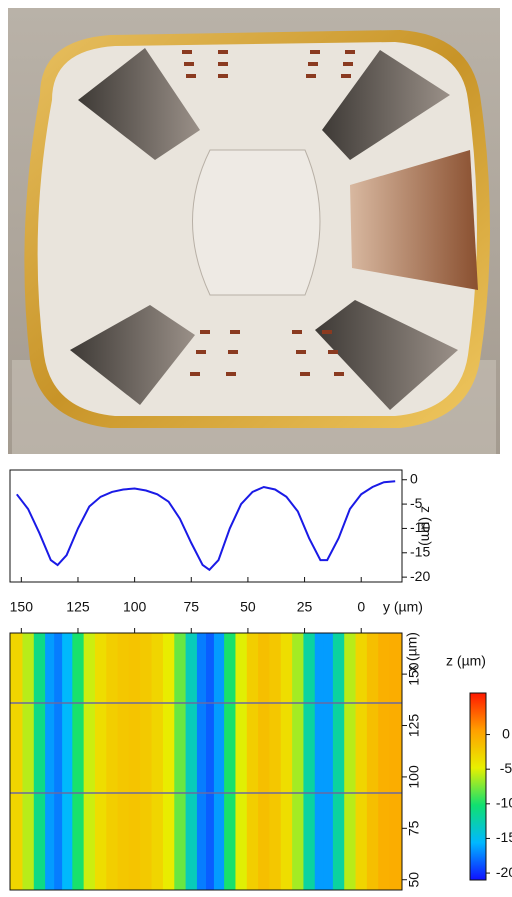 The width and height of the screenshot is (512, 897). What do you see at coordinates (403, 607) in the screenshot?
I see `x-axis-label: y (µm)` at bounding box center [403, 607].